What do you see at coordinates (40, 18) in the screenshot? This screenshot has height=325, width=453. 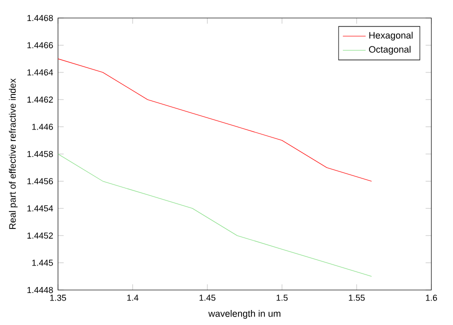 I see `y-tick-label: 1.4468` at bounding box center [40, 18].